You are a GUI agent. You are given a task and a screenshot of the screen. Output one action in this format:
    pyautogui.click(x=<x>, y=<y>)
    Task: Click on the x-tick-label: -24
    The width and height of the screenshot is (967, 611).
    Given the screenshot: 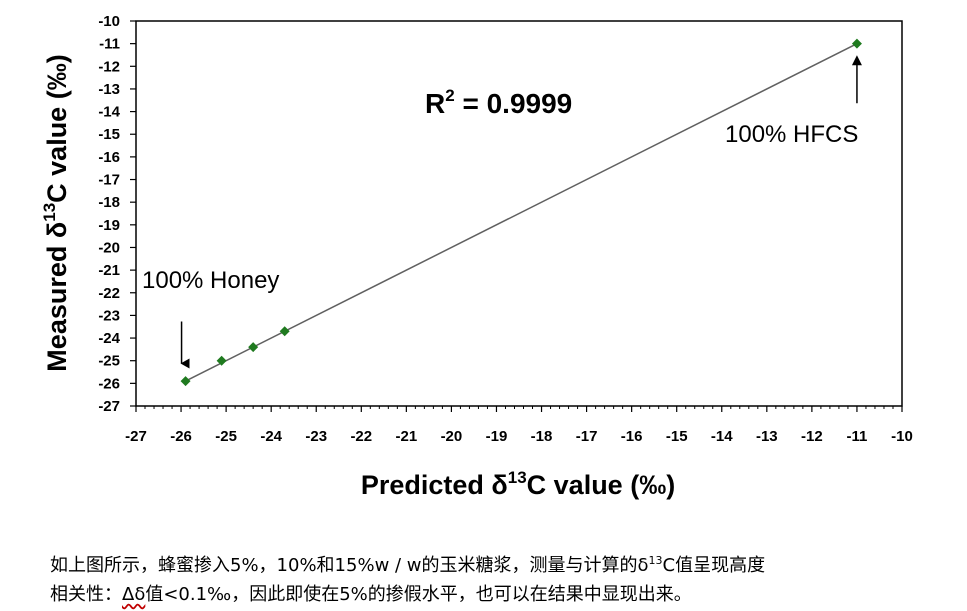 What is the action you would take?
    pyautogui.click(x=271, y=436)
    